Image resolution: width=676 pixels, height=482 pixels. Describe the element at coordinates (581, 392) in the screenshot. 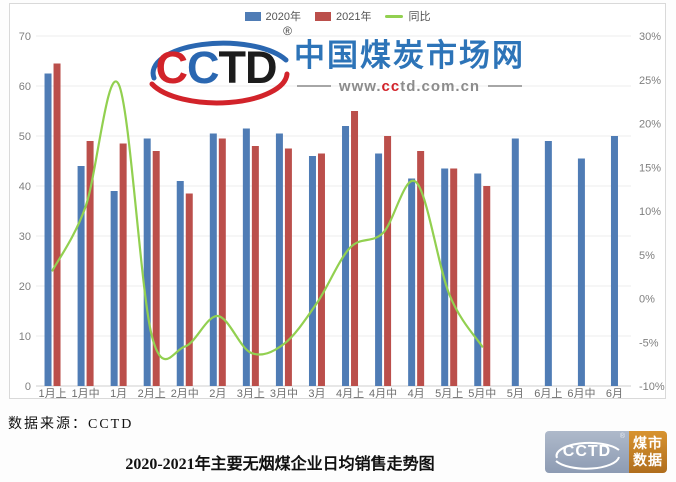

I see `x-axis-tick: 6月中` at that location.